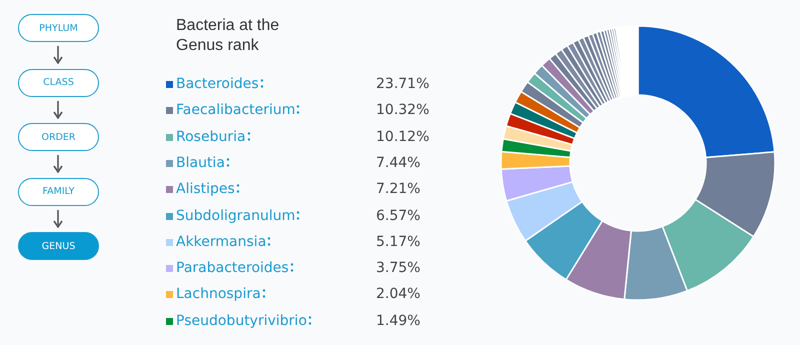 The width and height of the screenshot is (800, 345). What do you see at coordinates (398, 242) in the screenshot?
I see `data-label: 5.17%` at bounding box center [398, 242].